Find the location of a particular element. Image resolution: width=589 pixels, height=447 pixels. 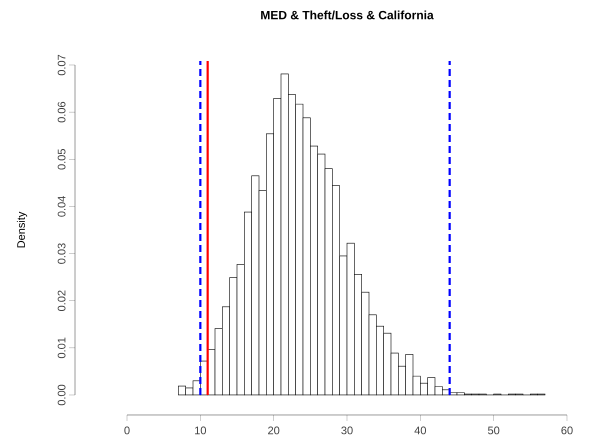

y-axis-title: Density is located at coordinates (22, 230).